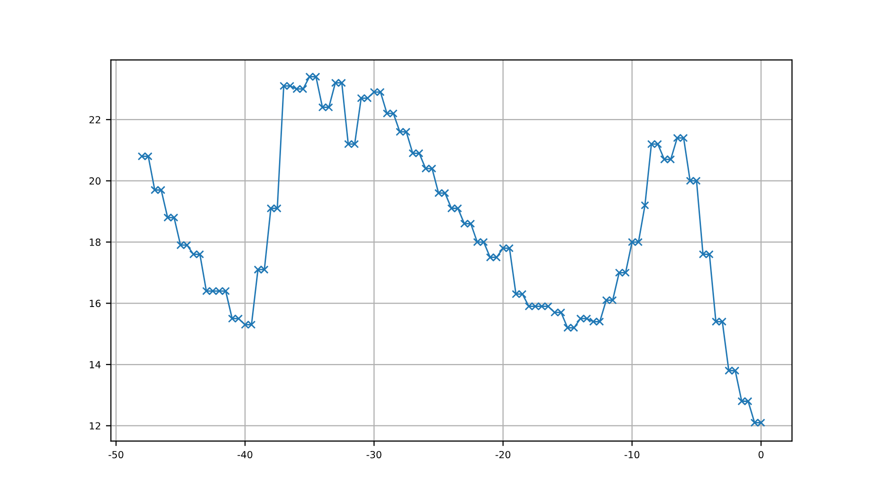  What do you see at coordinates (116, 454) in the screenshot?
I see `x-tick-label: -50` at bounding box center [116, 454].